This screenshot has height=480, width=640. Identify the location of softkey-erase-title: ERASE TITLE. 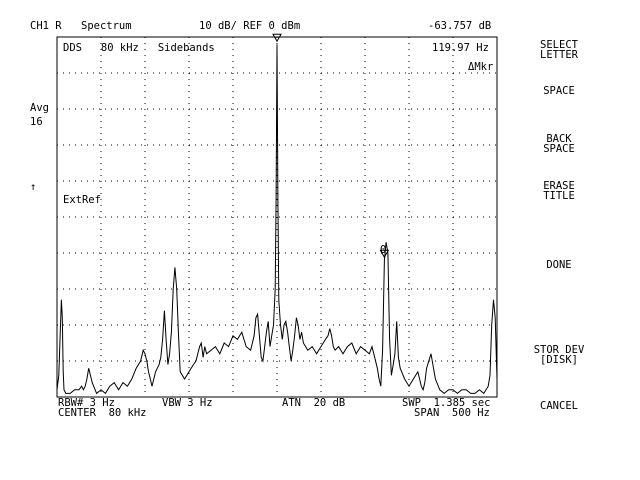
(559, 191).